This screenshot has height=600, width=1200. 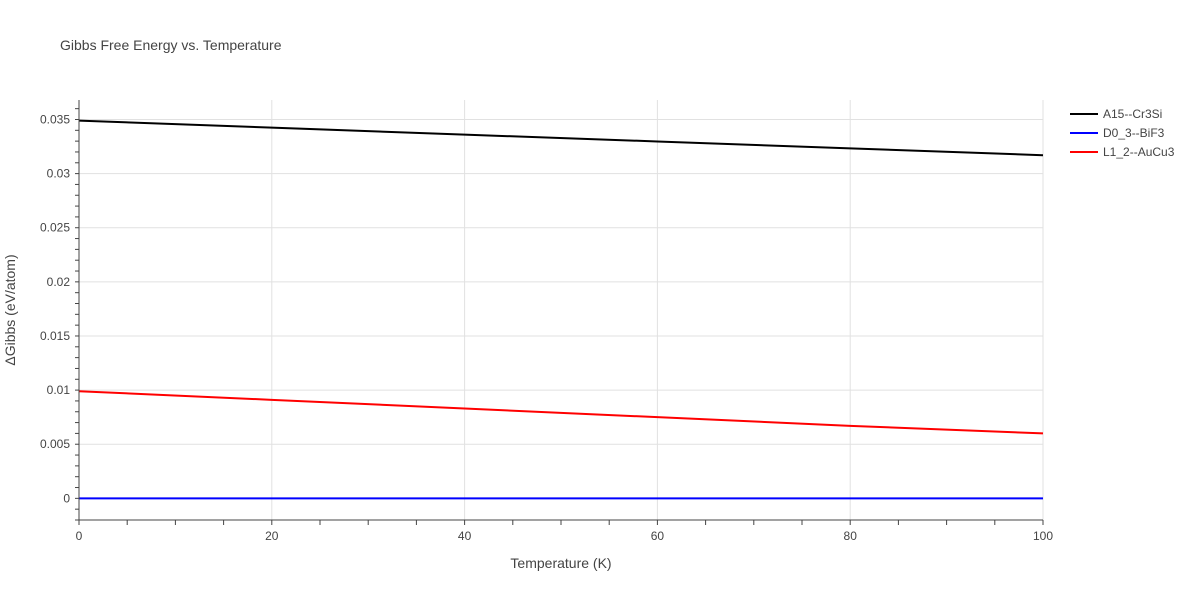 What do you see at coordinates (55, 336) in the screenshot?
I see `y-tick-label: 0.015` at bounding box center [55, 336].